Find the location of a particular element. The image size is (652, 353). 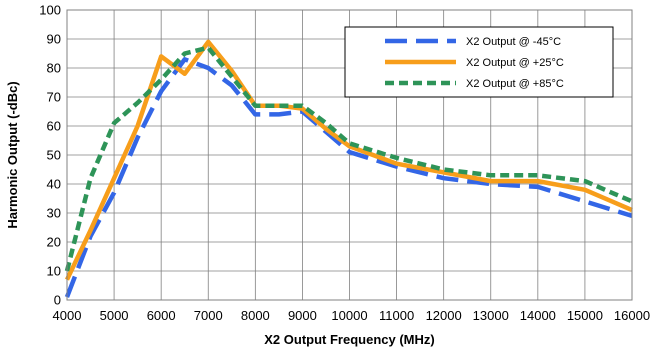

legend-label: X2 Output @ +25°C is located at coordinates (515, 63).